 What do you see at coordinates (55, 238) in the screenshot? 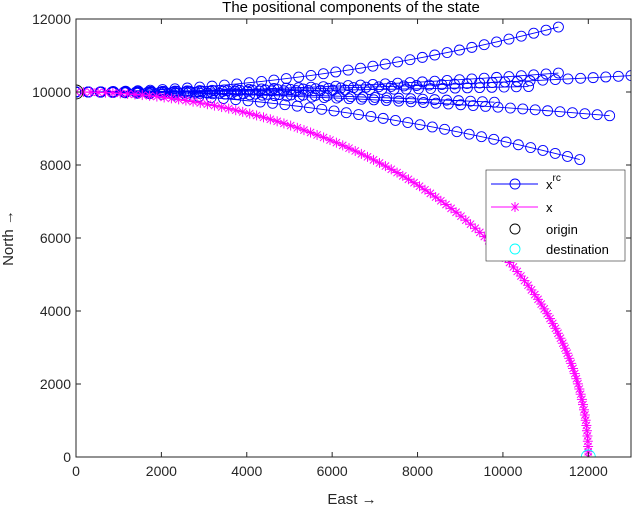
I see `y-tick-label: 6000` at bounding box center [55, 238].